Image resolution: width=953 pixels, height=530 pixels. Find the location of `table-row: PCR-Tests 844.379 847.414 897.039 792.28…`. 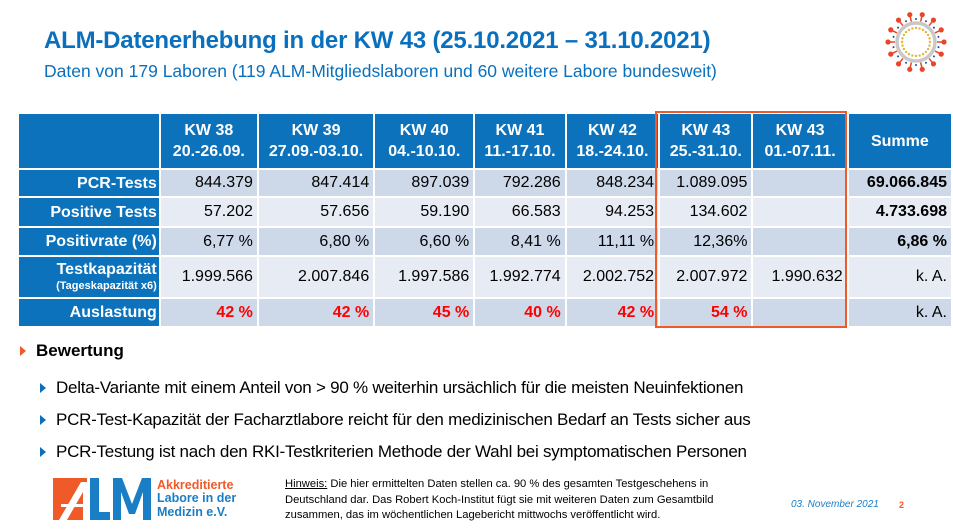

table-row: PCR-Tests 844.379 847.414 897.039 792.28… is located at coordinates (485, 183).